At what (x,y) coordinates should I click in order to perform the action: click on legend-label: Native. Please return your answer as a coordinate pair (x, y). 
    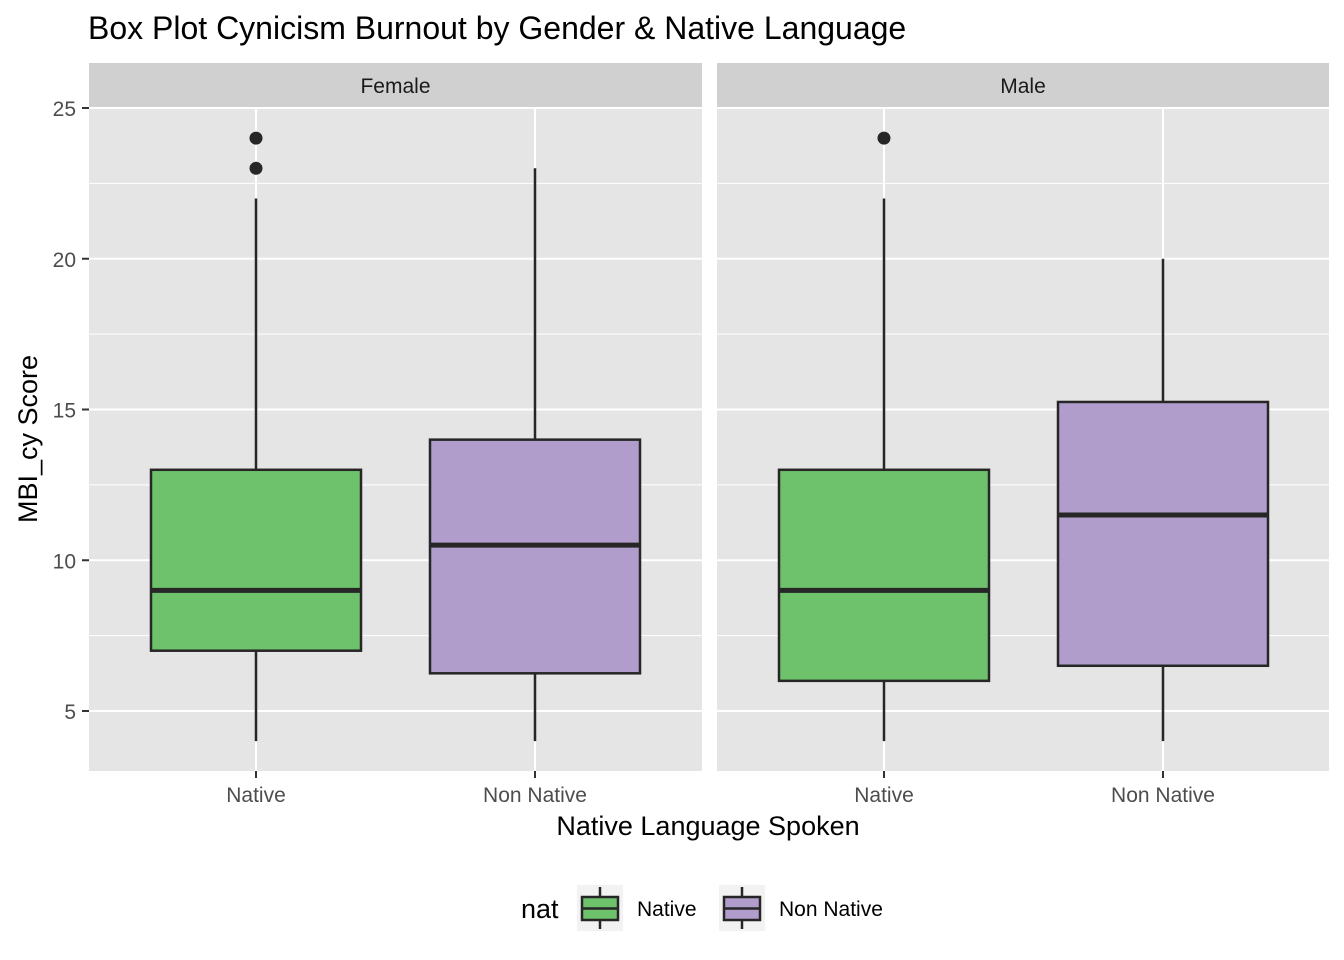
    Looking at the image, I should click on (667, 909).